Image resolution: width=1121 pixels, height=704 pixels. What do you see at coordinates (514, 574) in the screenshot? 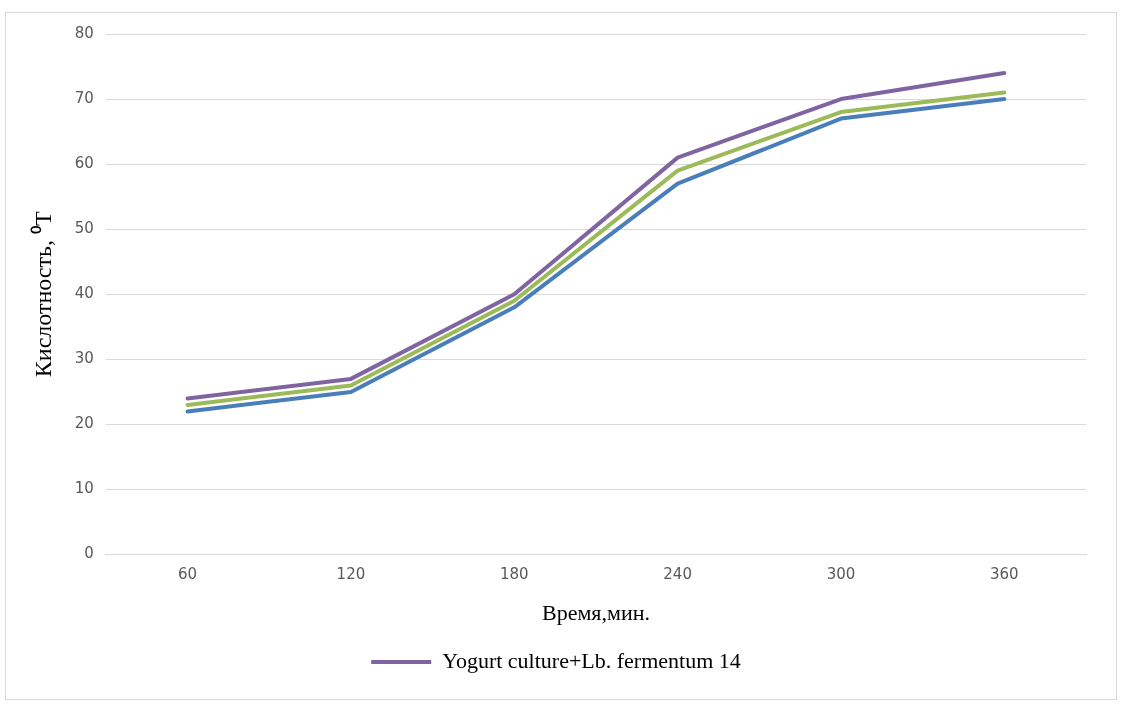
I see `x-tick-label: 180` at bounding box center [514, 574].